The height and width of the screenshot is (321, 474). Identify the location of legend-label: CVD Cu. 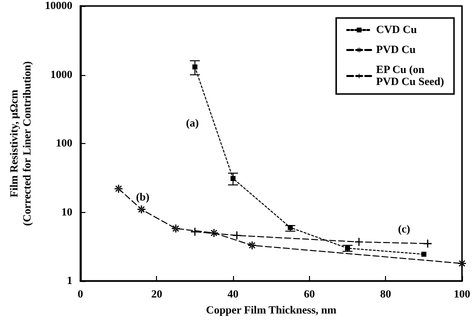
(396, 30).